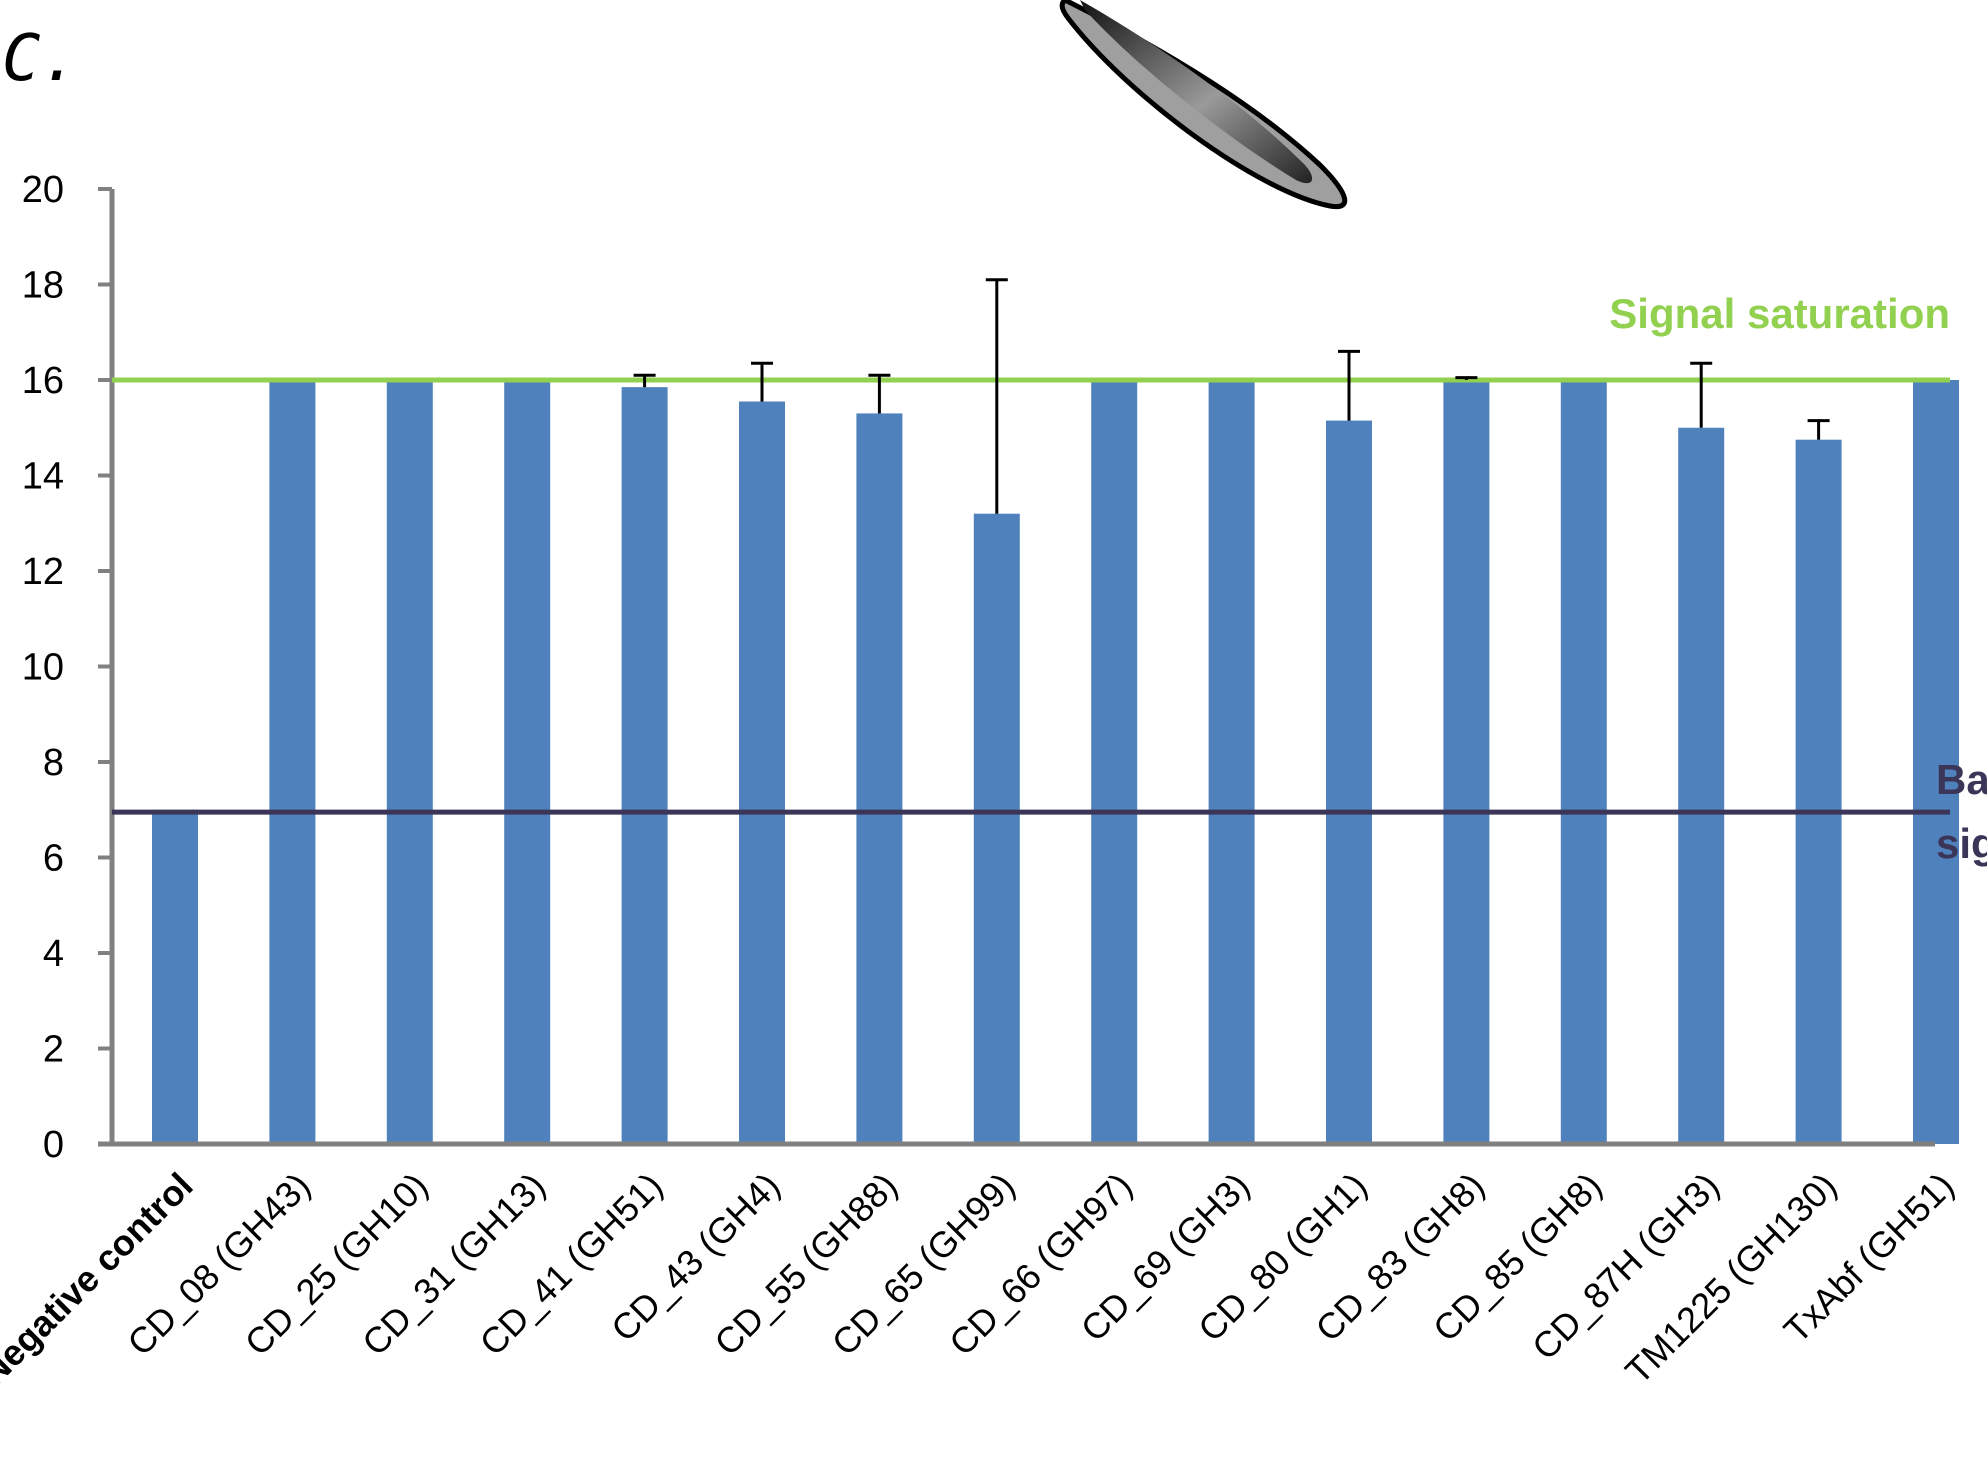 Image resolution: width=1987 pixels, height=1460 pixels. What do you see at coordinates (53, 859) in the screenshot?
I see `y-tick-label: 6` at bounding box center [53, 859].